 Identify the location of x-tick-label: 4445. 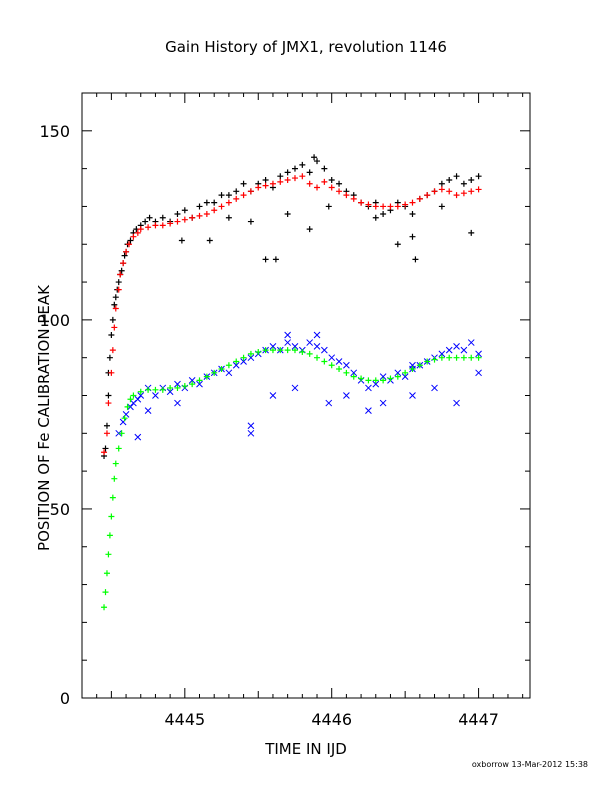
(184, 719).